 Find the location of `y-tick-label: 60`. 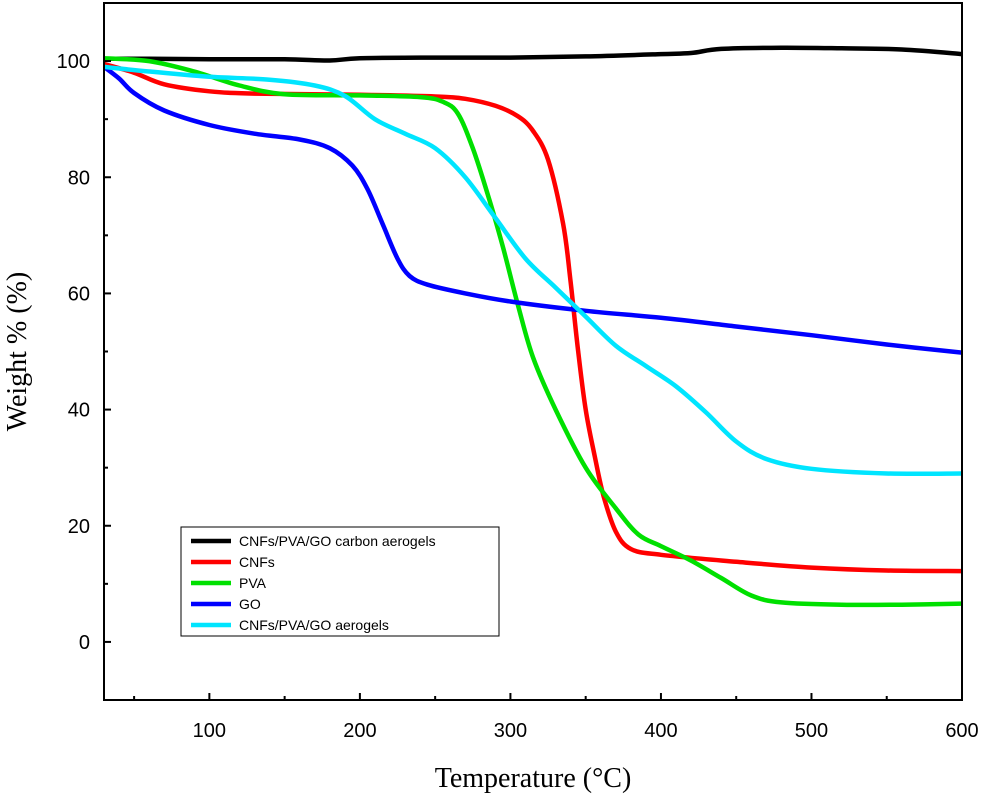

y-tick-label: 60 is located at coordinates (79, 294).